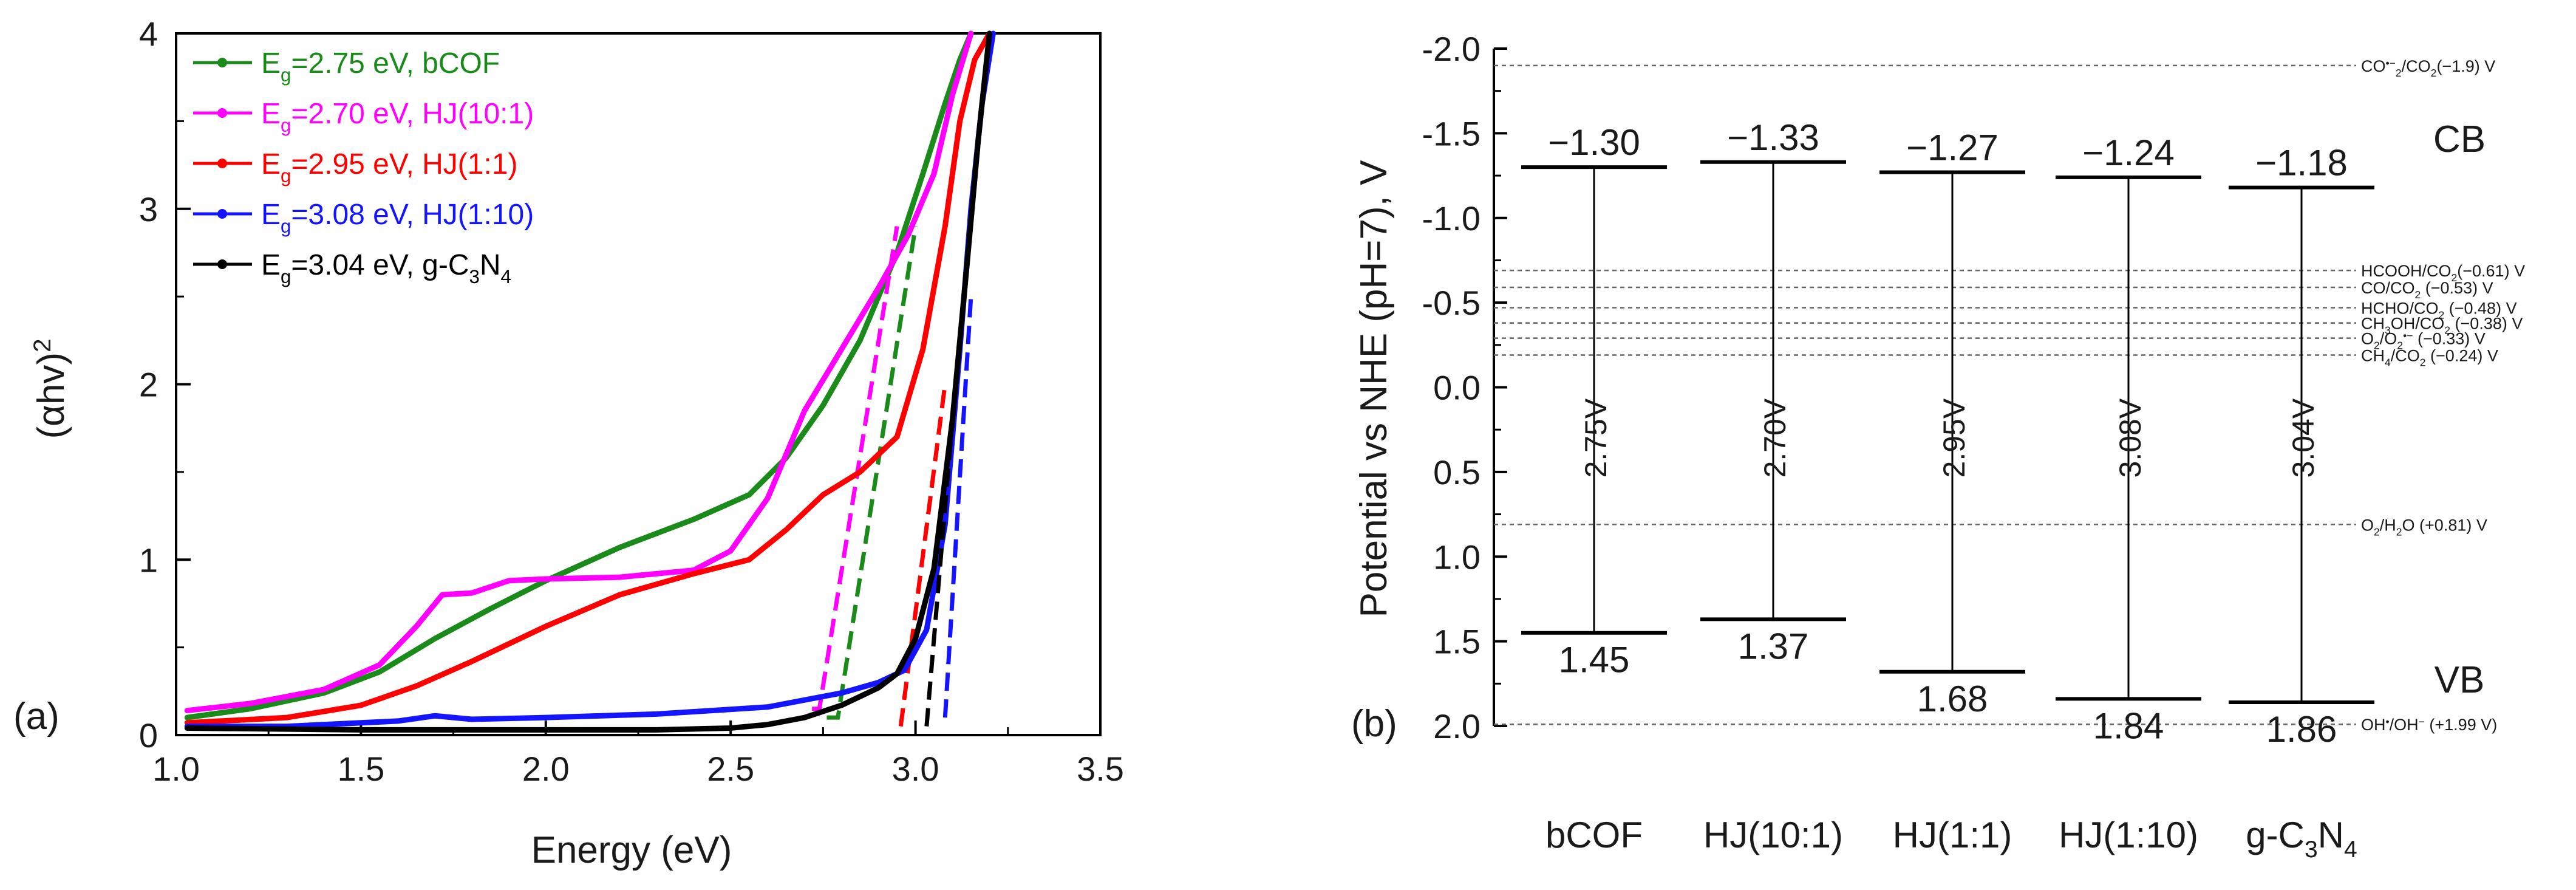 The width and height of the screenshot is (2576, 890). What do you see at coordinates (1775, 438) in the screenshot?
I see `band-gap-label: 2.70V` at bounding box center [1775, 438].